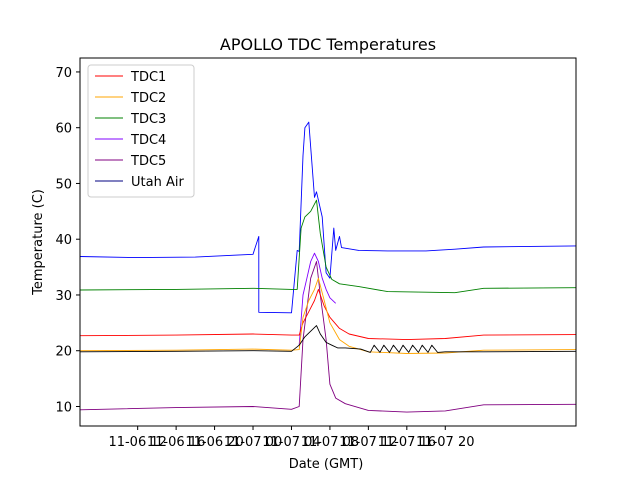  Describe the element at coordinates (63, 73) in the screenshot. I see `y-tick-label-6: 70` at that location.